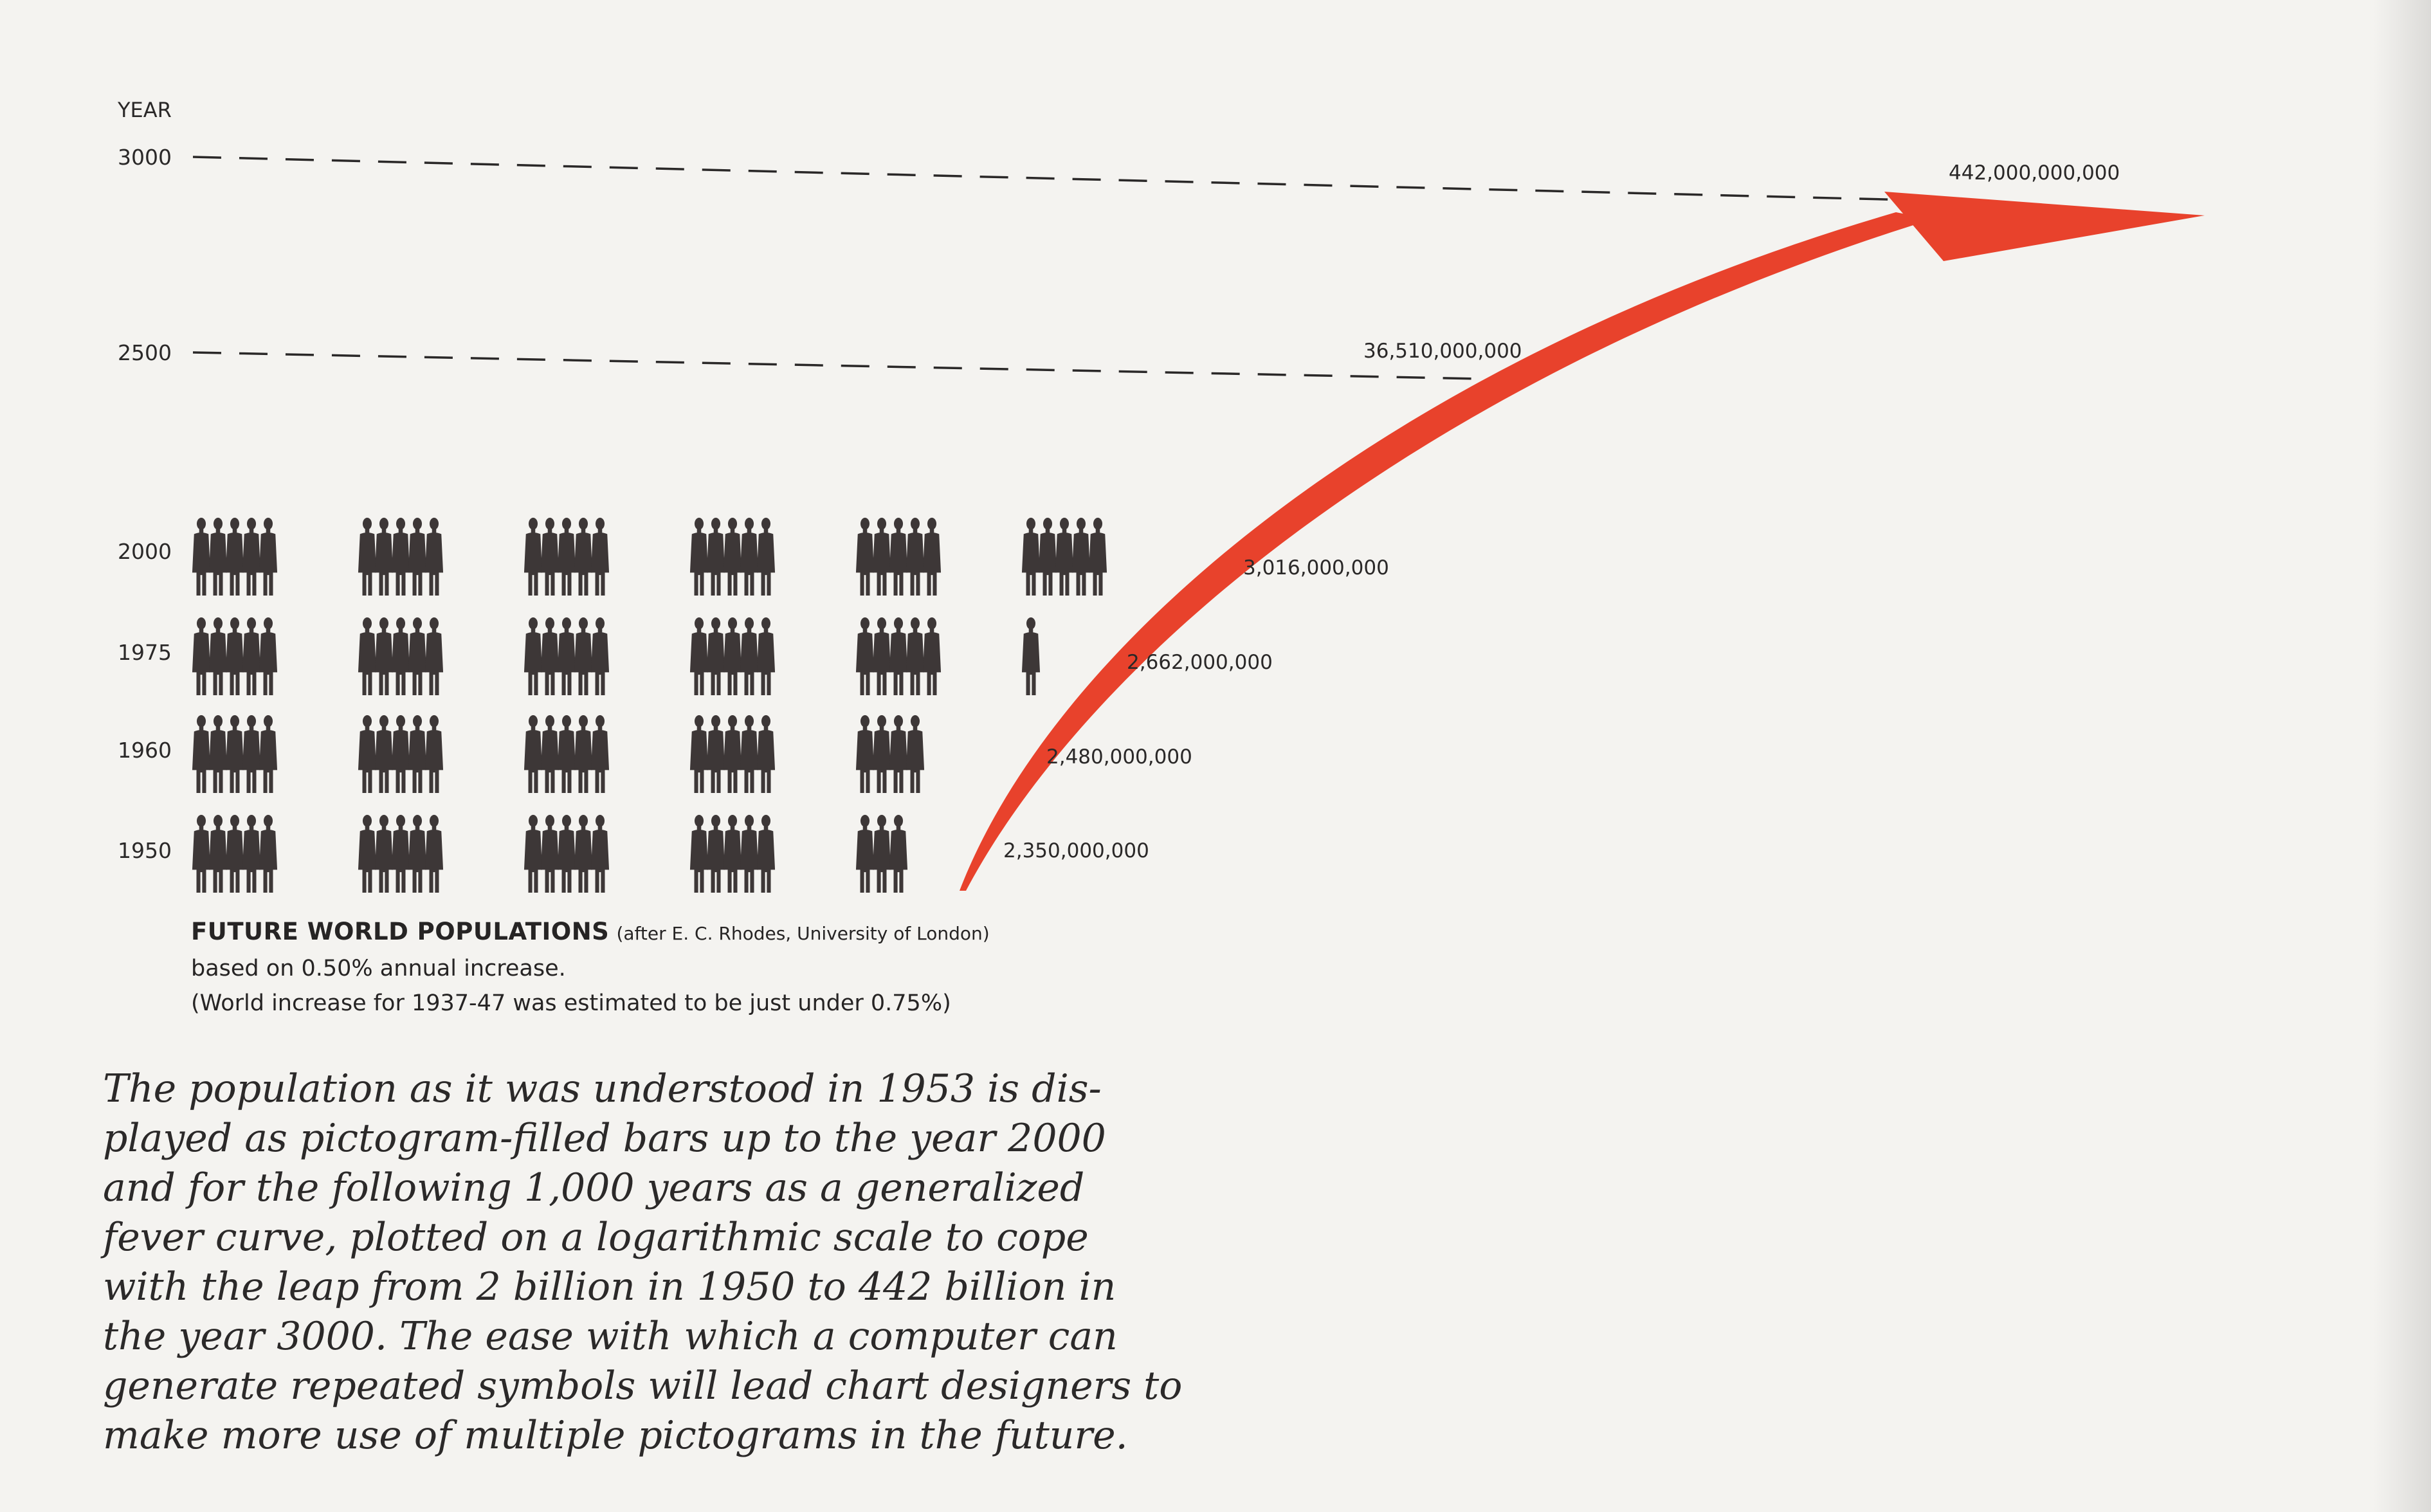 This screenshot has height=1512, width=2431. What do you see at coordinates (145, 352) in the screenshot?
I see `year-label-2500: 2500` at bounding box center [145, 352].